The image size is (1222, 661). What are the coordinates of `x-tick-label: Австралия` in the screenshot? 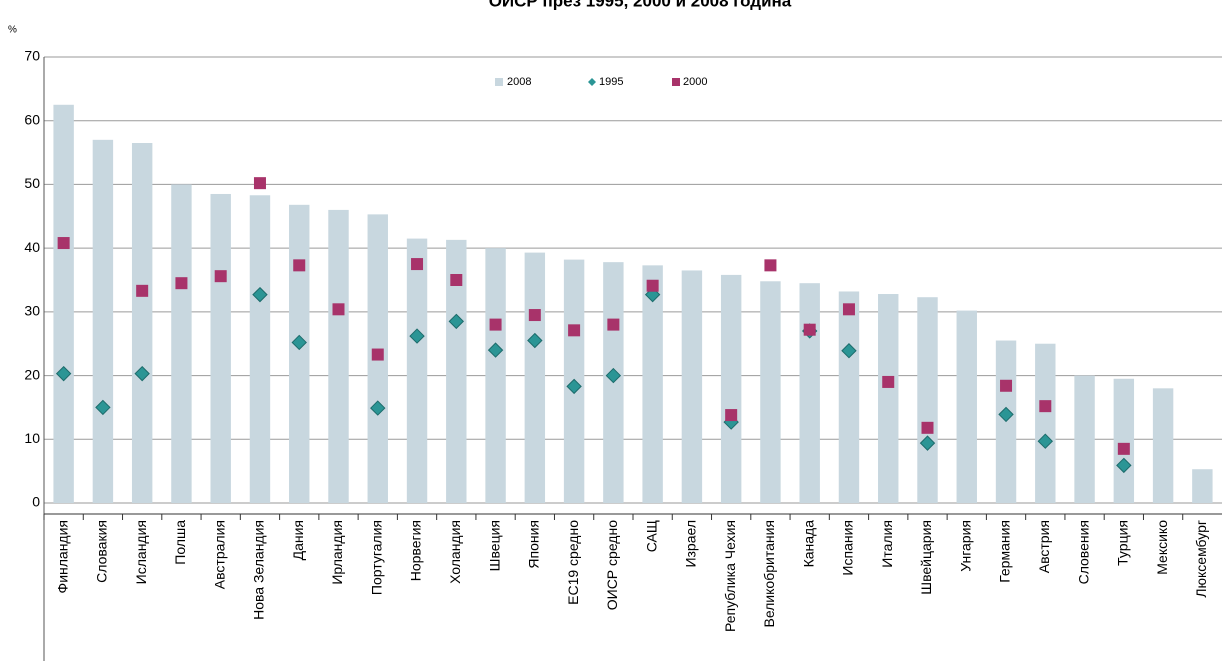 It's located at (219, 554).